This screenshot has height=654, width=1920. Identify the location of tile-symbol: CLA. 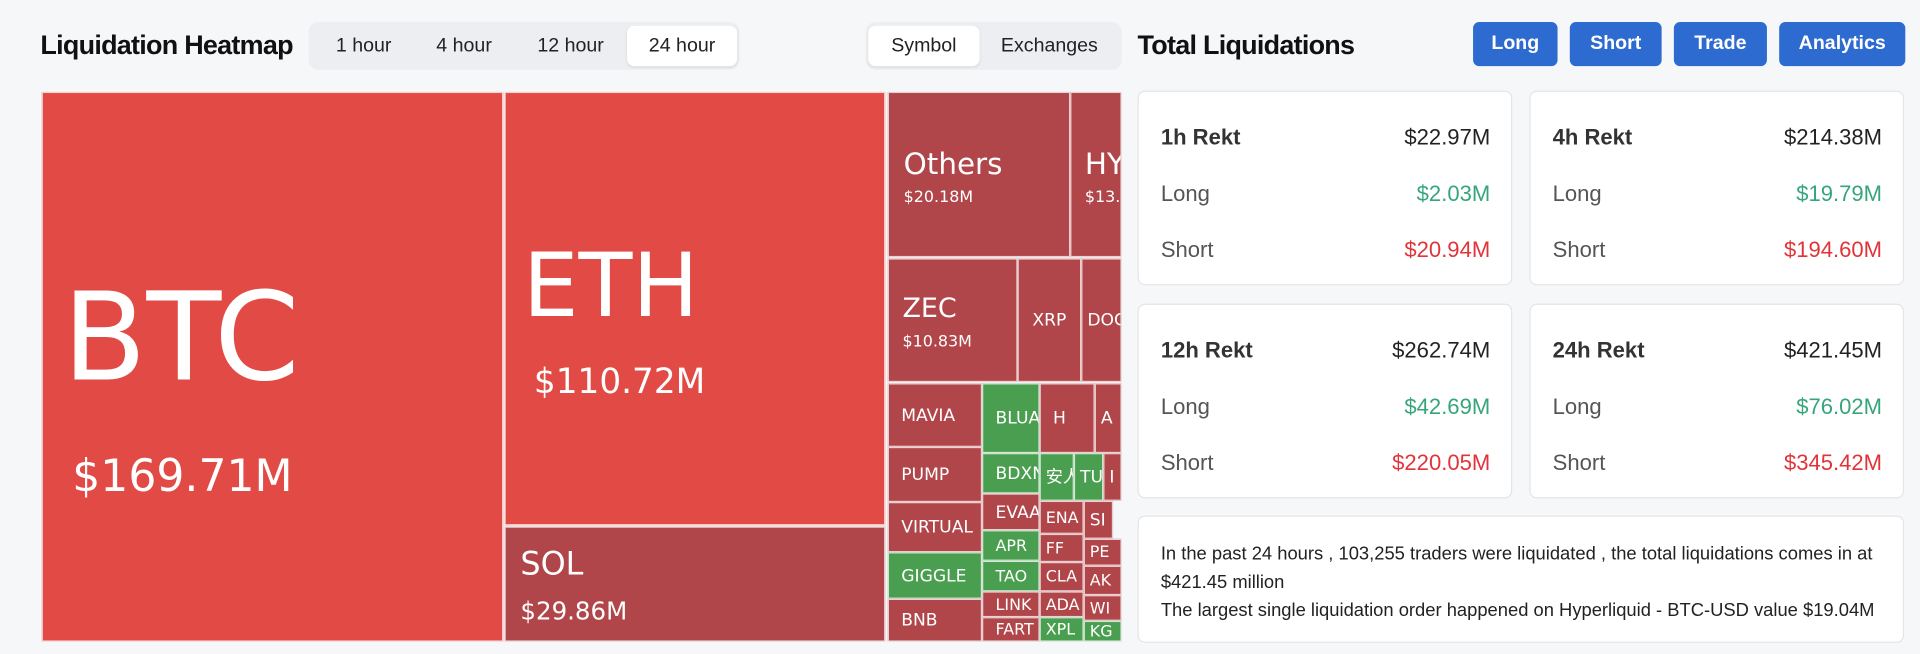
(1061, 577).